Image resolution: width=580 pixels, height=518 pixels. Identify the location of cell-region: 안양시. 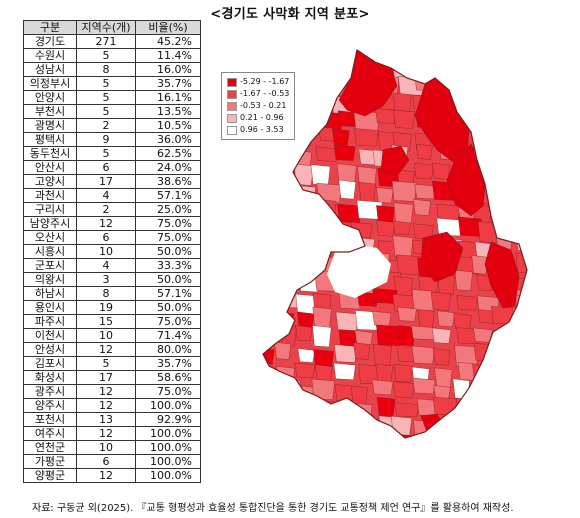
(50, 97).